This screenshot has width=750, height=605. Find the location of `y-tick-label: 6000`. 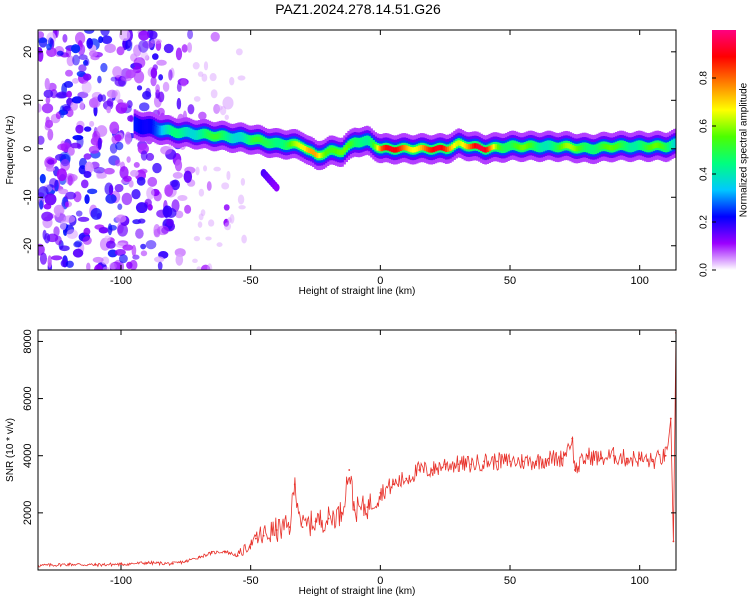

y-tick-label: 6000 is located at coordinates (28, 398).